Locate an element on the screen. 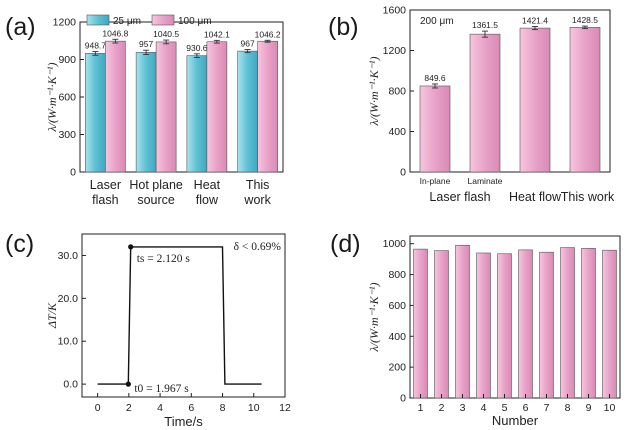  panel-a-label: (a) is located at coordinates (20, 27).